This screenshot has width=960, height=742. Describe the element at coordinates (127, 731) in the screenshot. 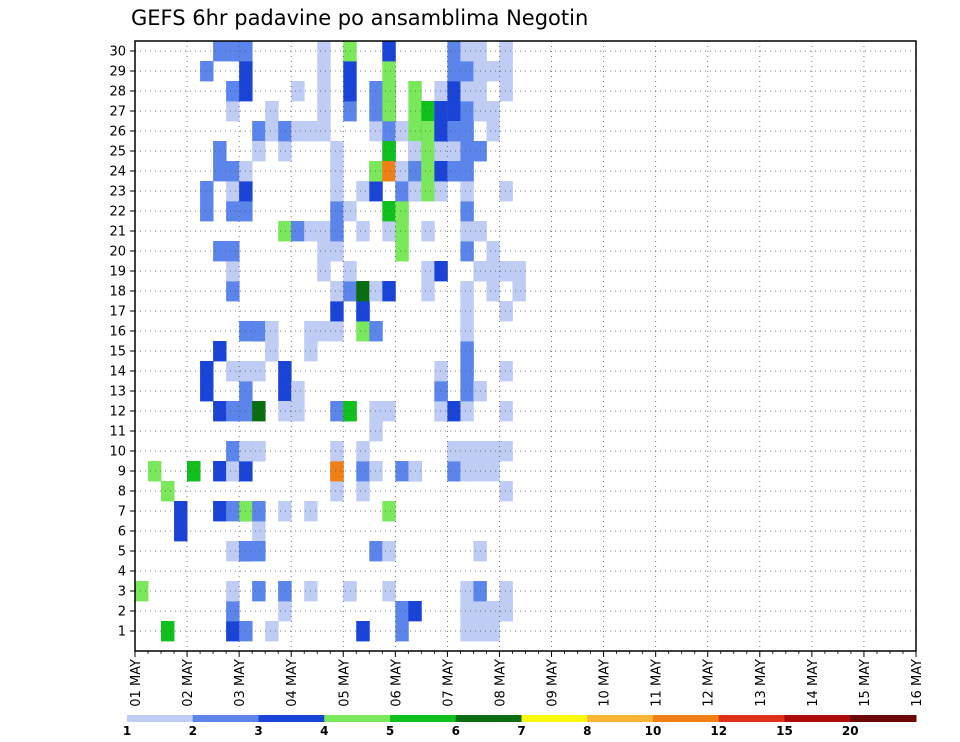

I see `colorbar-label: 1` at that location.